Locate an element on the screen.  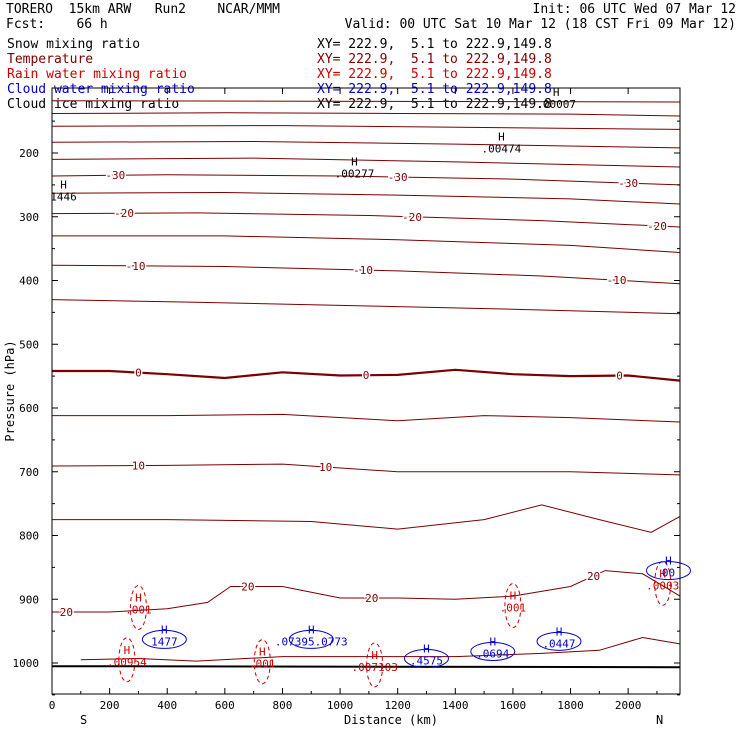
max-value-label: 00 is located at coordinates (668, 573).